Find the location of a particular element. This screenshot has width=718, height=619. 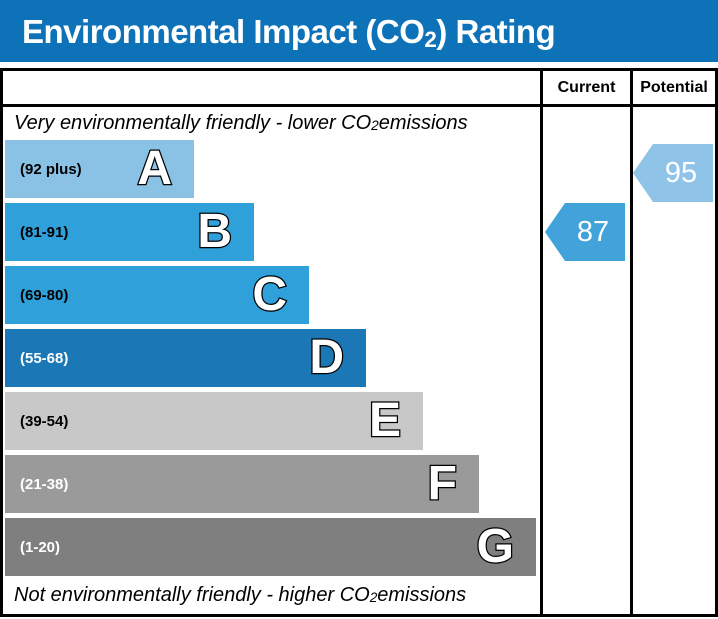

band-d-range-label: (55-68) is located at coordinates (44, 358).